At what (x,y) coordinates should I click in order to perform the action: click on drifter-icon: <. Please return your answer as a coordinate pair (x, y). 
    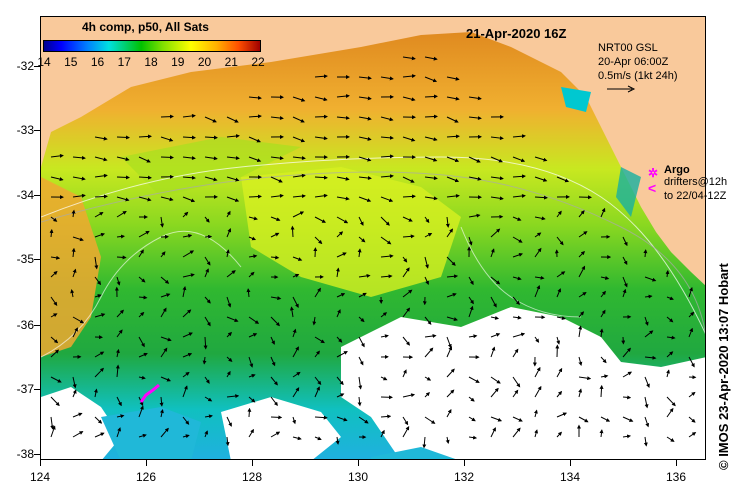
    Looking at the image, I should click on (652, 188).